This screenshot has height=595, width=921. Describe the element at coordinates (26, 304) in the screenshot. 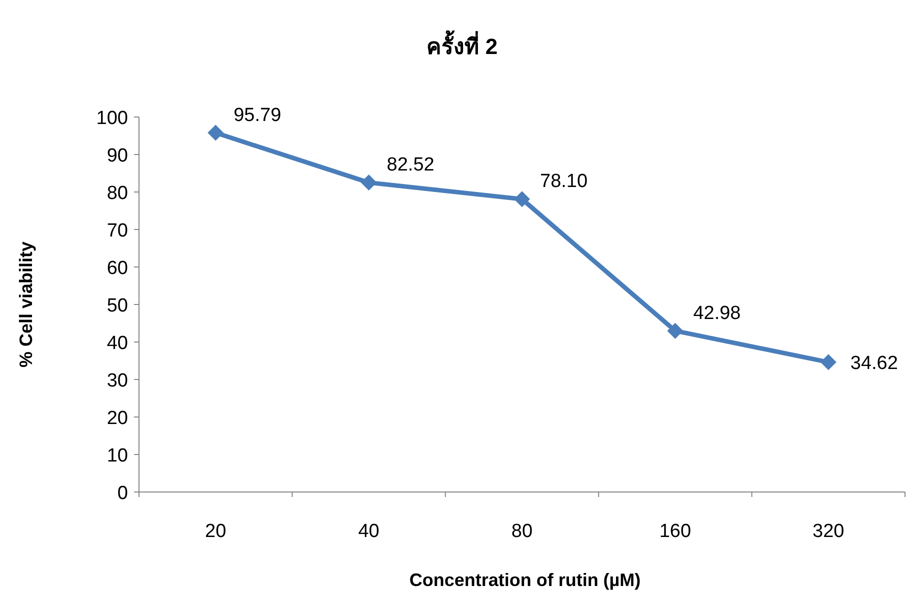

I see `y-axis-title: % Cell viability` at that location.